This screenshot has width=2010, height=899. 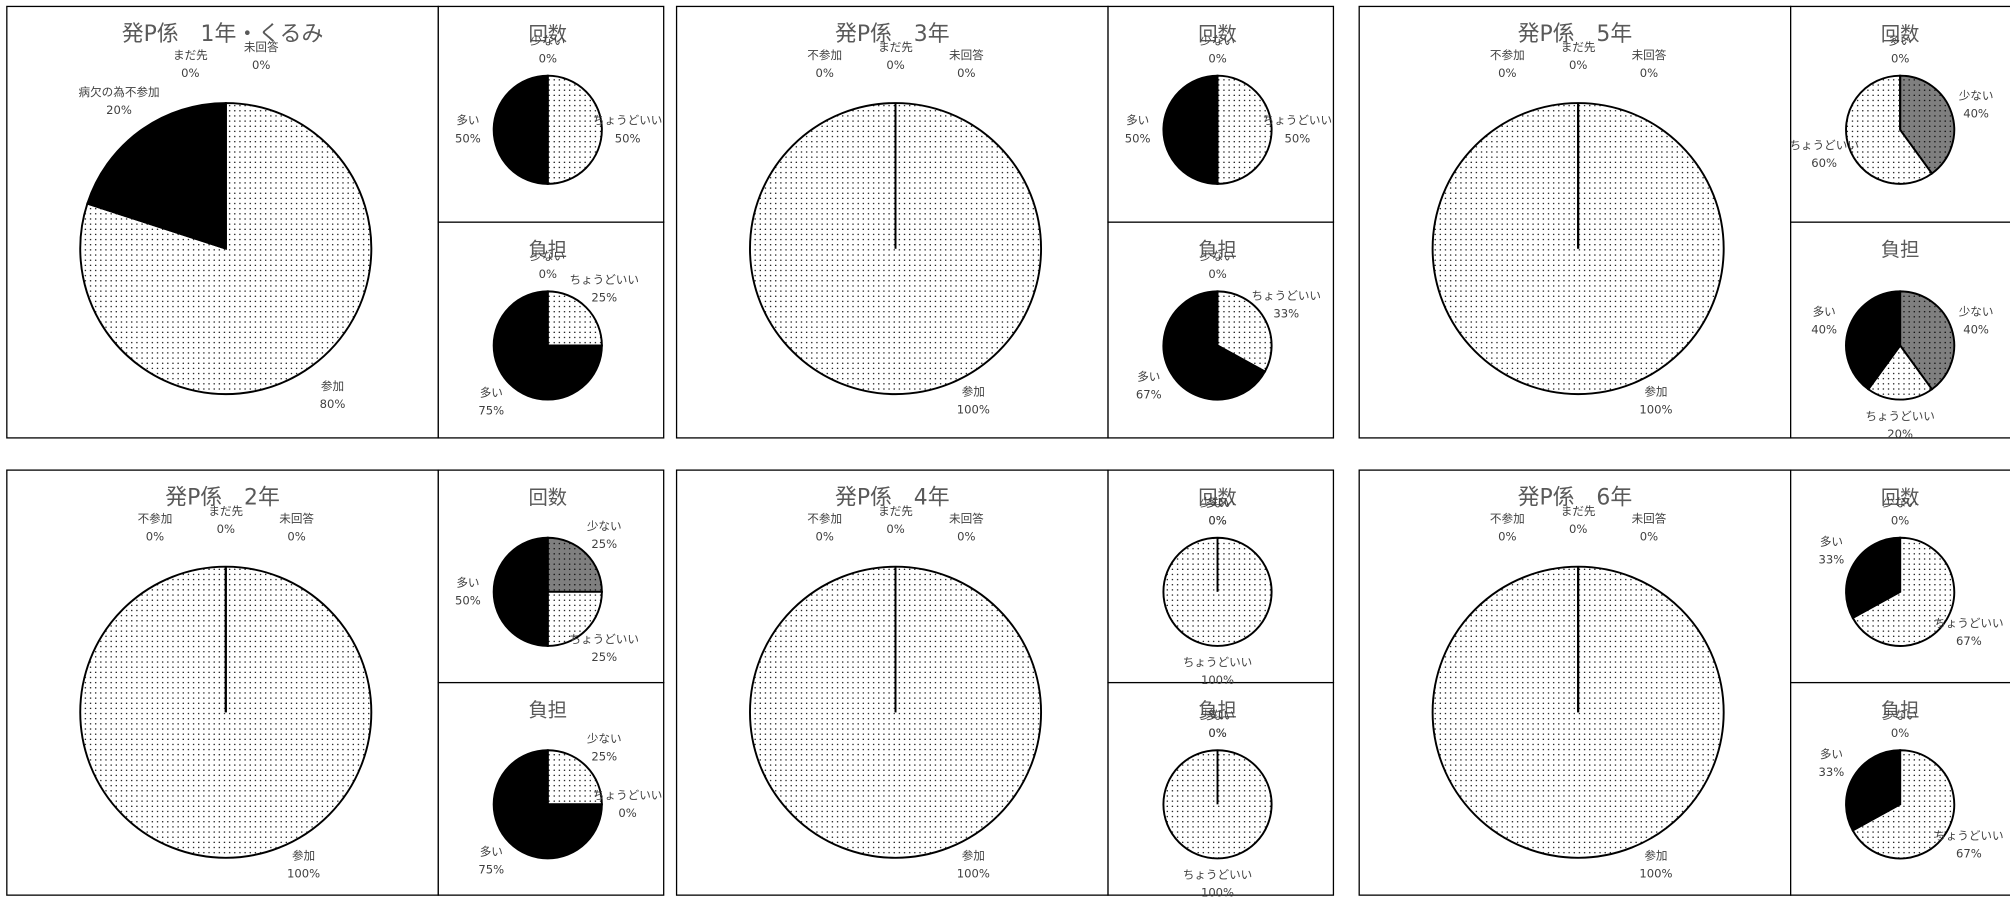 I want to click on chart-title: 発P係 5年, so click(x=1575, y=34).